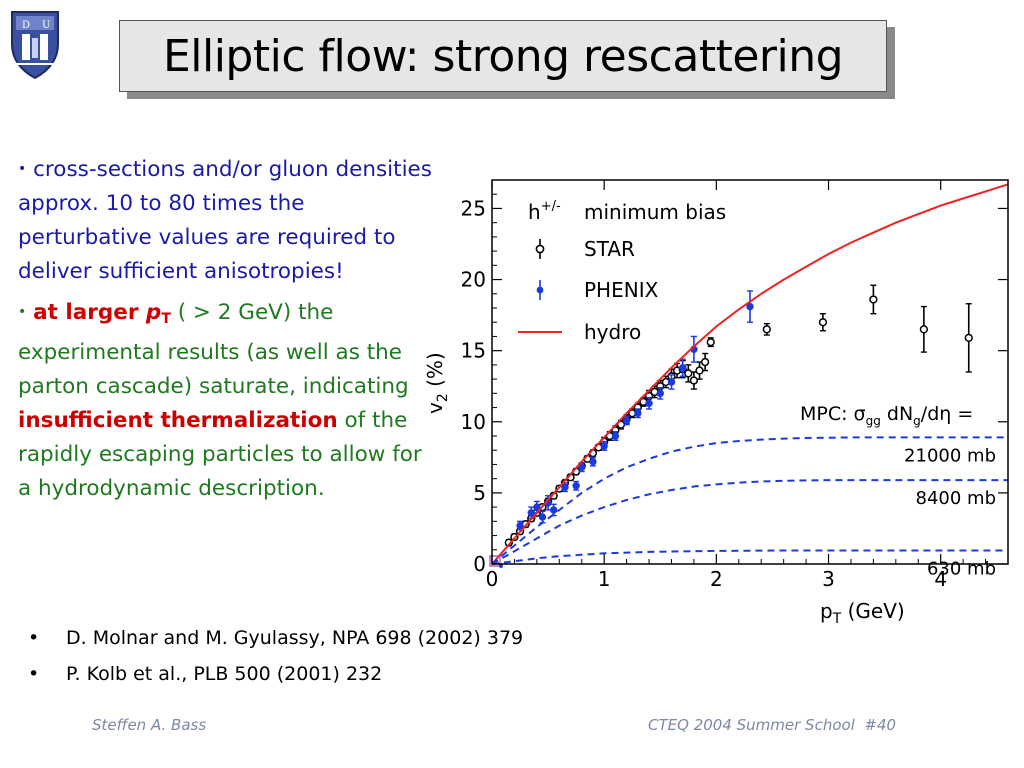 This screenshot has height=768, width=1024. What do you see at coordinates (89, 312) in the screenshot?
I see `bullet-2-emphasis: at larger` at bounding box center [89, 312].